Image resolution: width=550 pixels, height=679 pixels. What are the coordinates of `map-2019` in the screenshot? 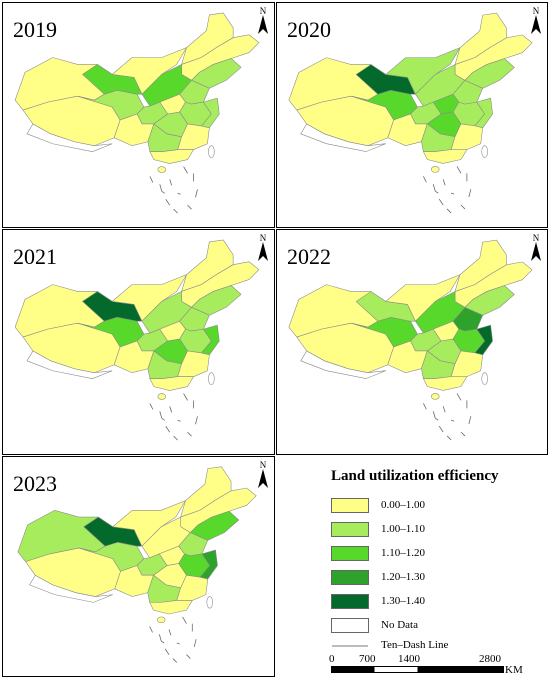 It's located at (137, 113).